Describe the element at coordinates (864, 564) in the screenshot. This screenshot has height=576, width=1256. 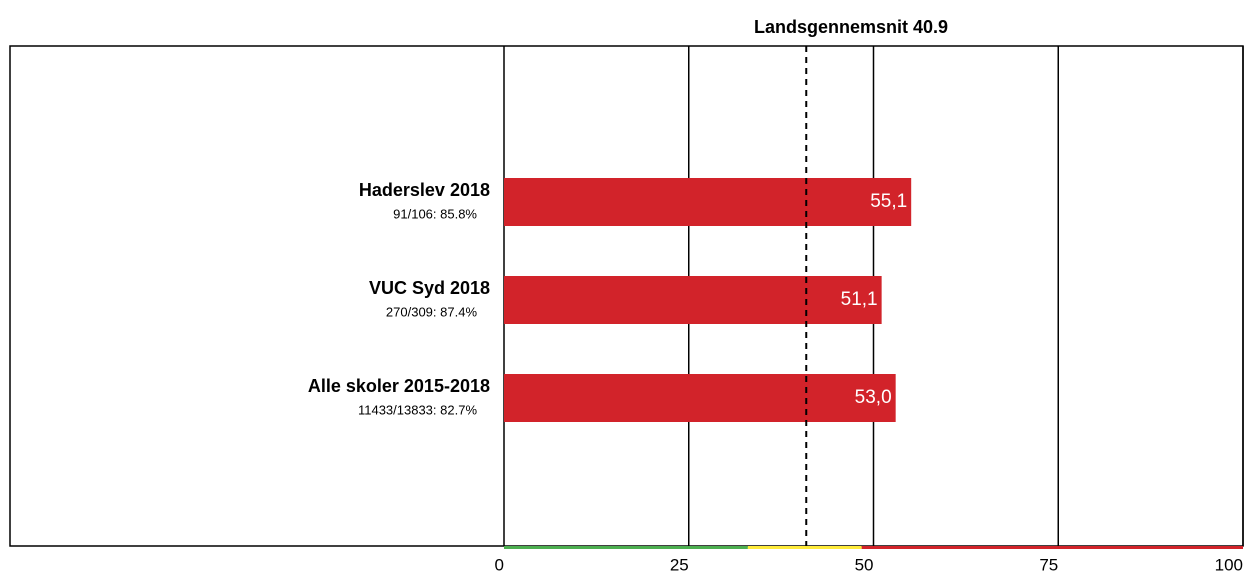
I see `x-tick-label: 50` at that location.